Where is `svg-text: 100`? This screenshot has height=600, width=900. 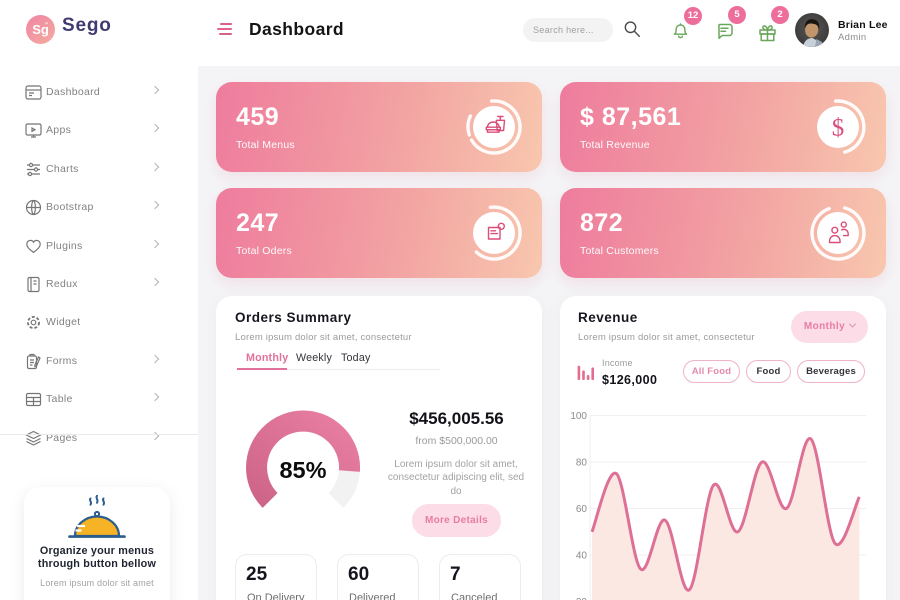
svg-text: 100 is located at coordinates (578, 416).